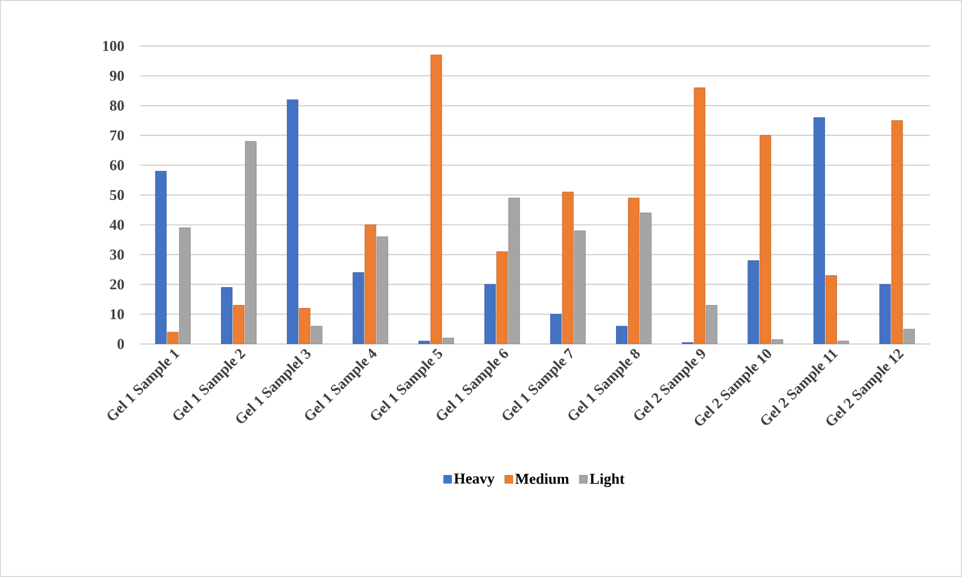 Image resolution: width=962 pixels, height=577 pixels. Describe the element at coordinates (117, 195) in the screenshot. I see `y-tick-label: 50` at that location.